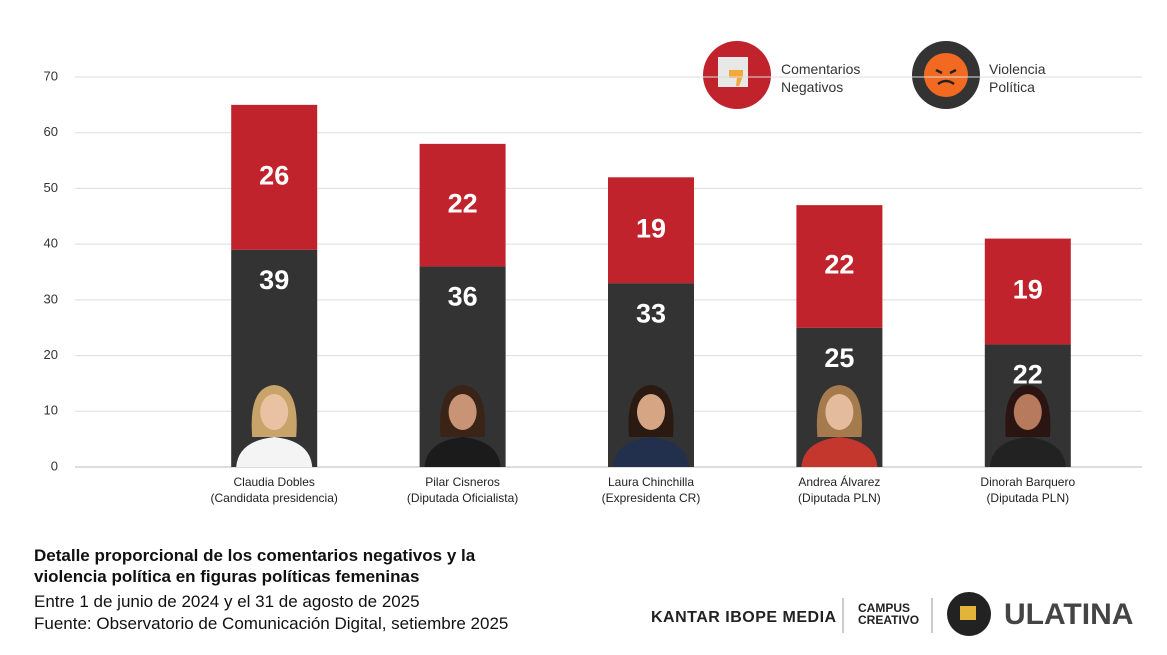 This screenshot has width=1167, height=655. Describe the element at coordinates (51, 410) in the screenshot. I see `y-tick-label: 10` at that location.